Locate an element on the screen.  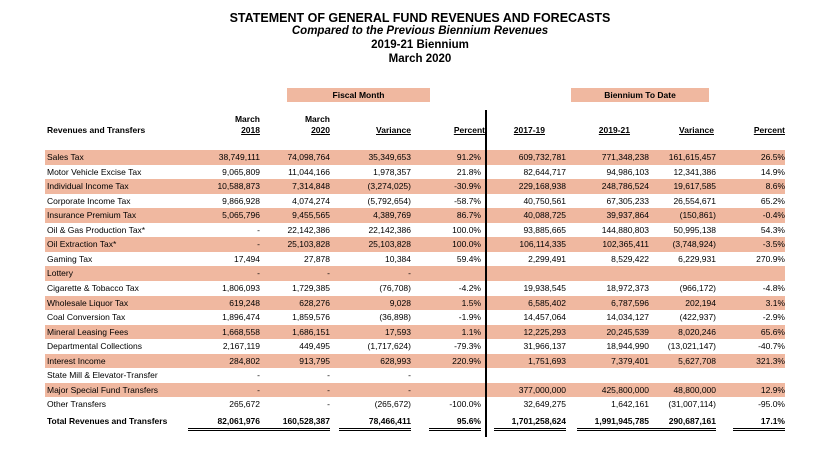
row-value: 290,687,161 is located at coordinates (692, 420).